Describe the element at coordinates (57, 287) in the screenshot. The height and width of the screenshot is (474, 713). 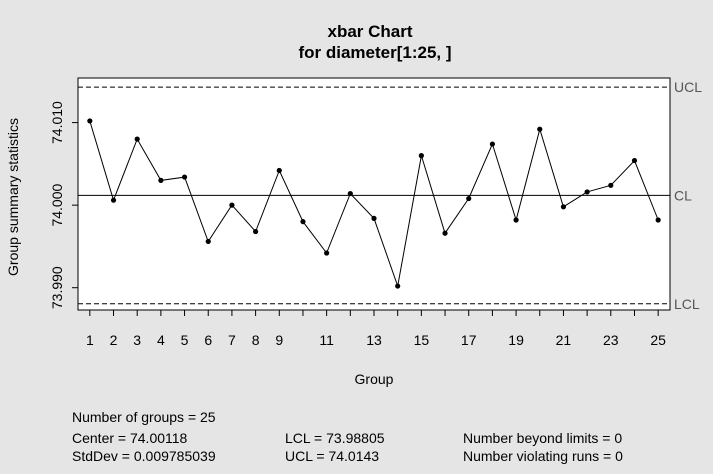
I see `y-tick-label: 73.990` at that location.